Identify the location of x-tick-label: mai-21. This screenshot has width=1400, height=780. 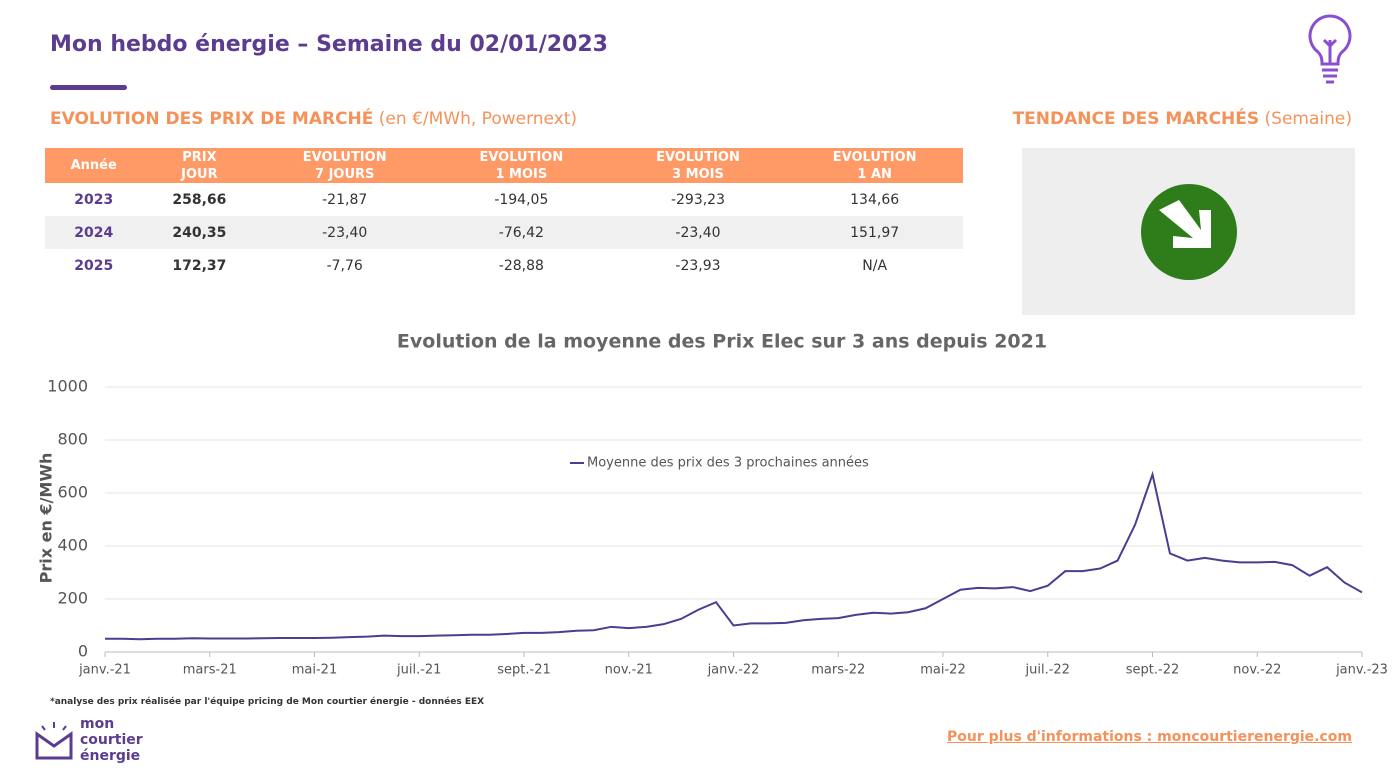
(314, 670).